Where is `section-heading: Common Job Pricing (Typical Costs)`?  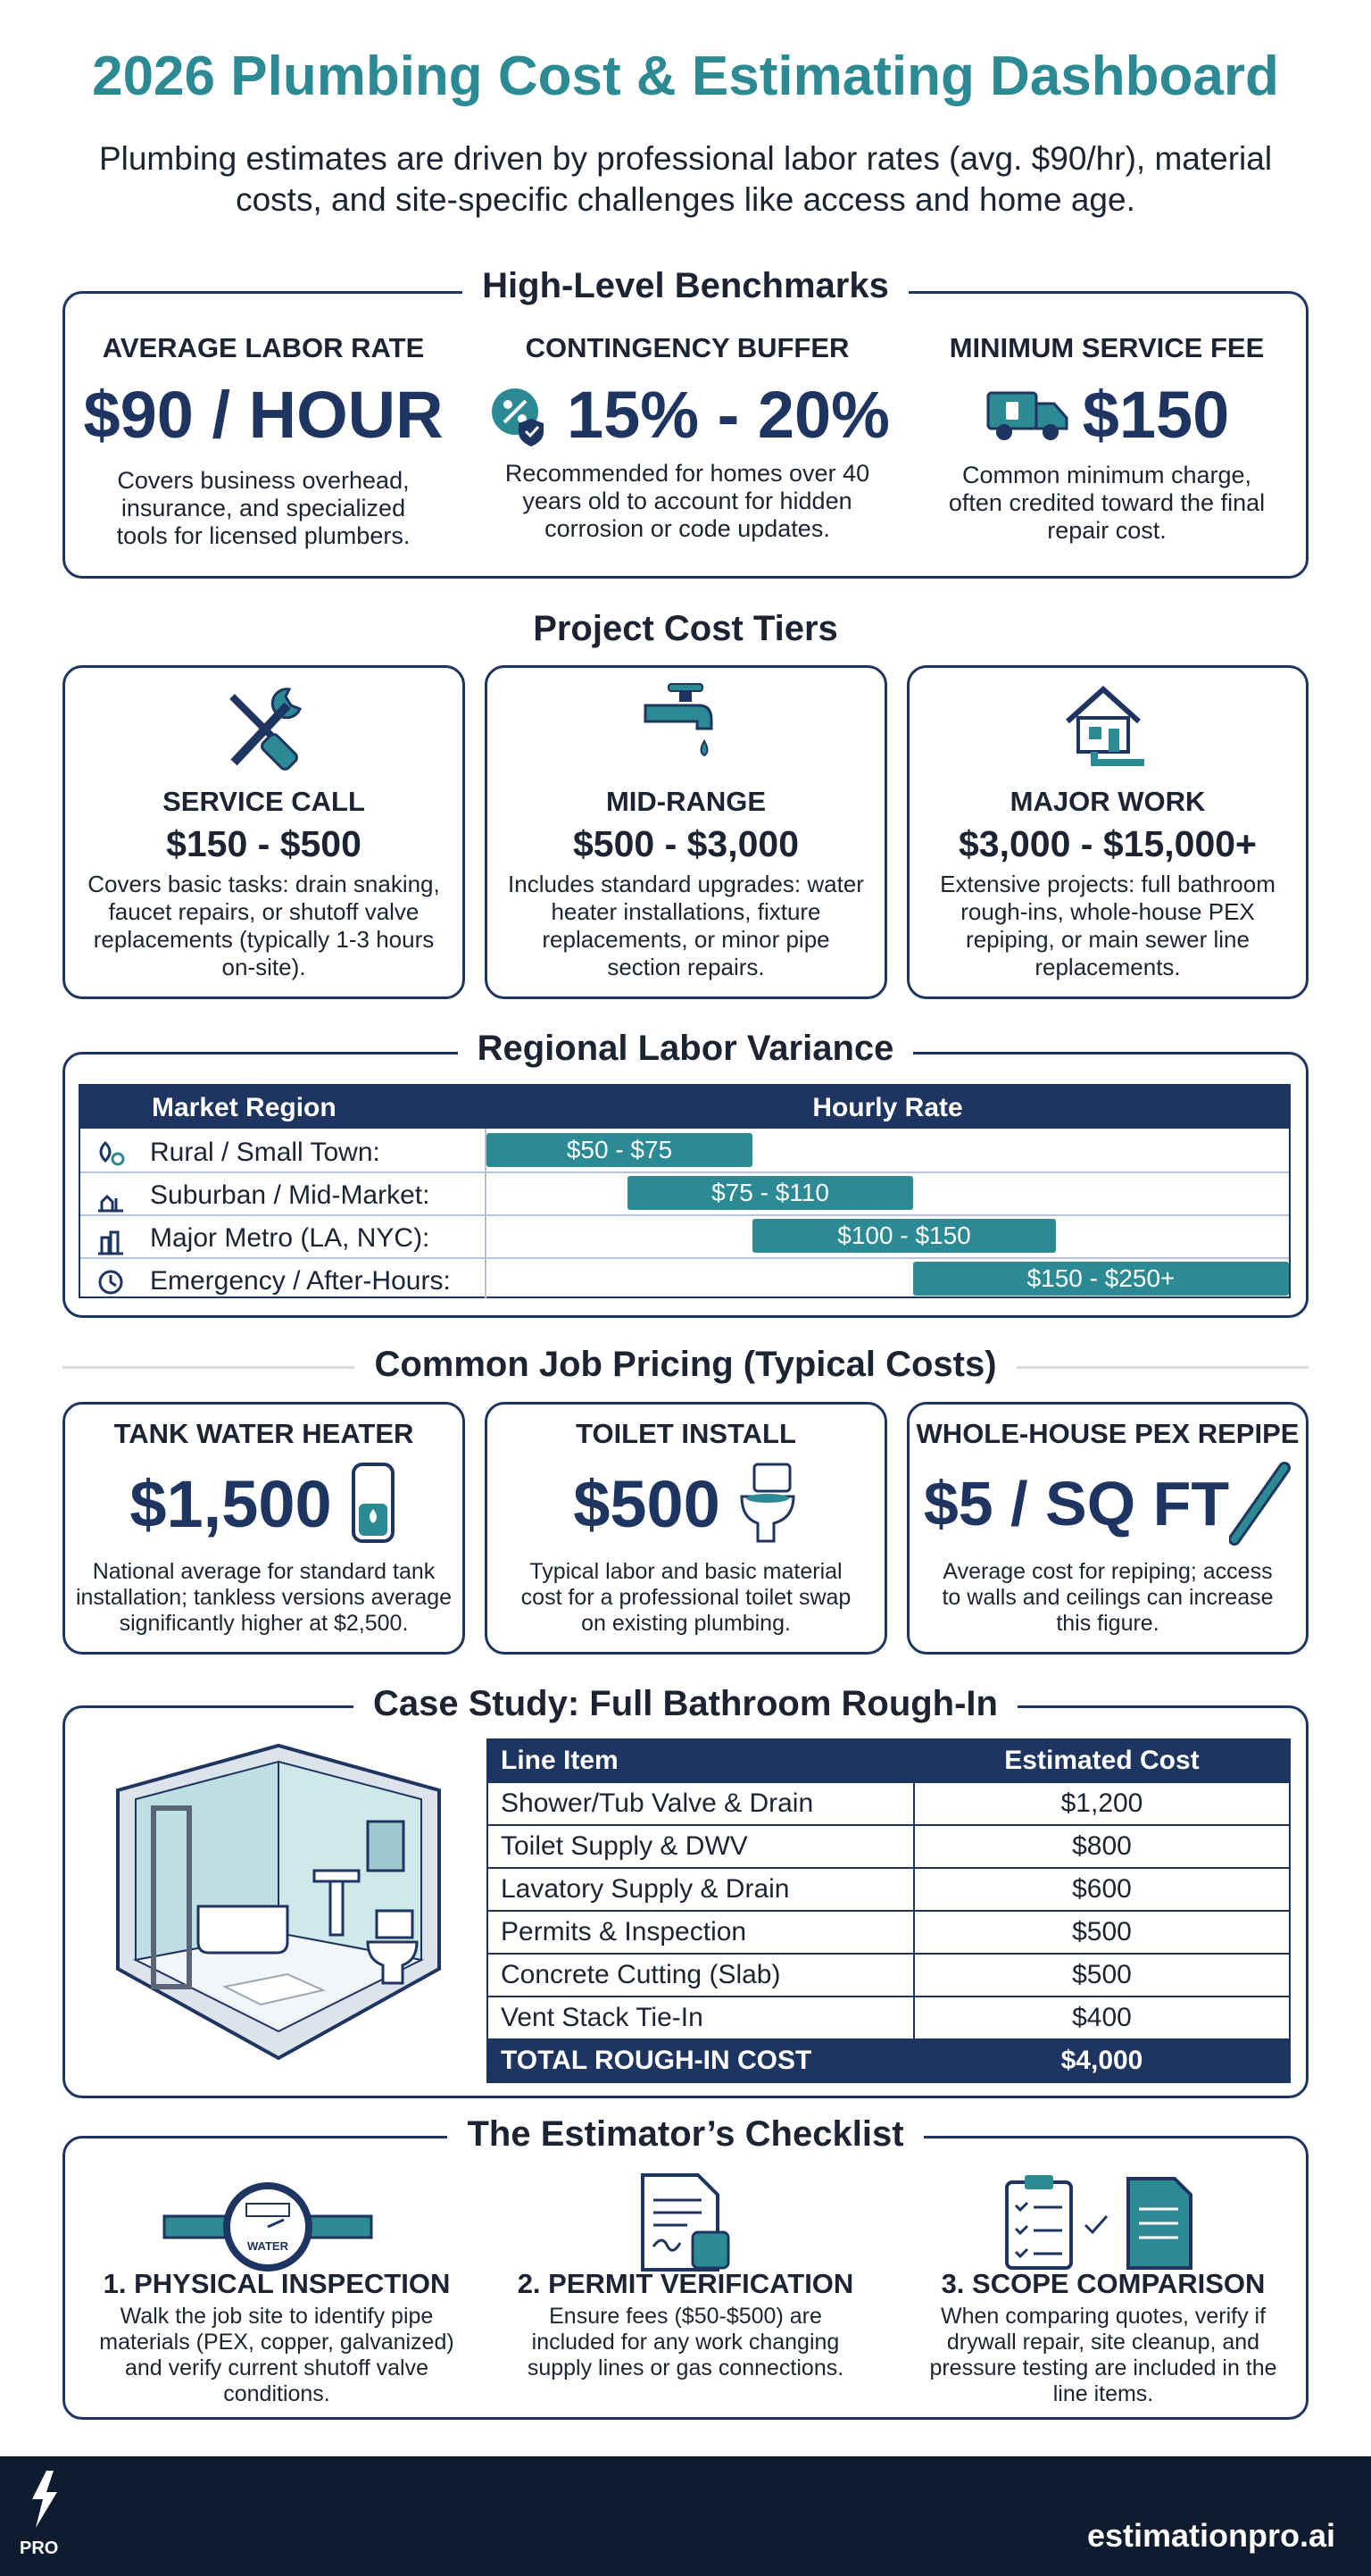
section-heading: Common Job Pricing (Typical Costs) is located at coordinates (685, 1365).